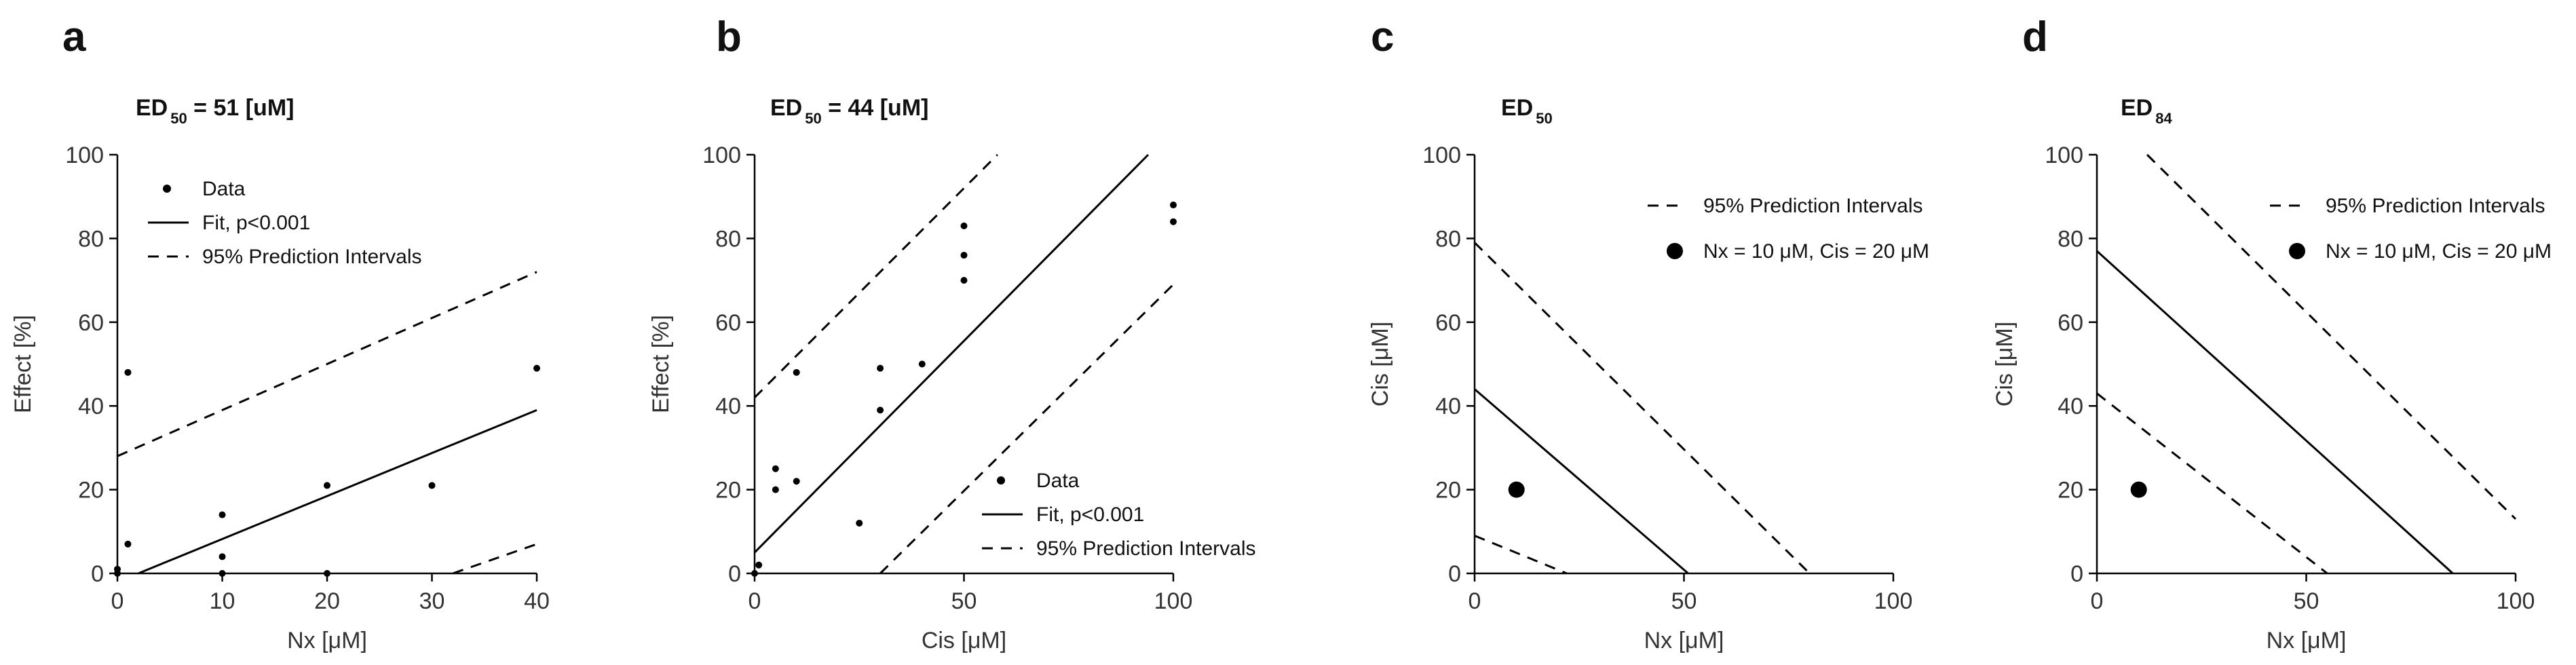  What do you see at coordinates (537, 601) in the screenshot?
I see `x-tick-label: 40` at bounding box center [537, 601].